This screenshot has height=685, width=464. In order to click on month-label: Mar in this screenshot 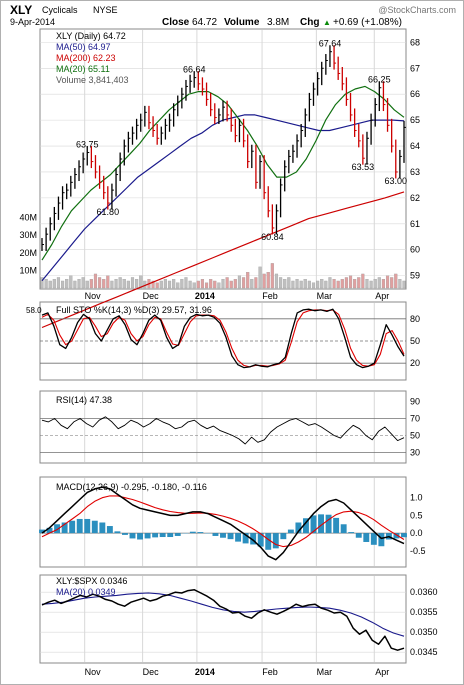, I will do `click(325, 672)`.